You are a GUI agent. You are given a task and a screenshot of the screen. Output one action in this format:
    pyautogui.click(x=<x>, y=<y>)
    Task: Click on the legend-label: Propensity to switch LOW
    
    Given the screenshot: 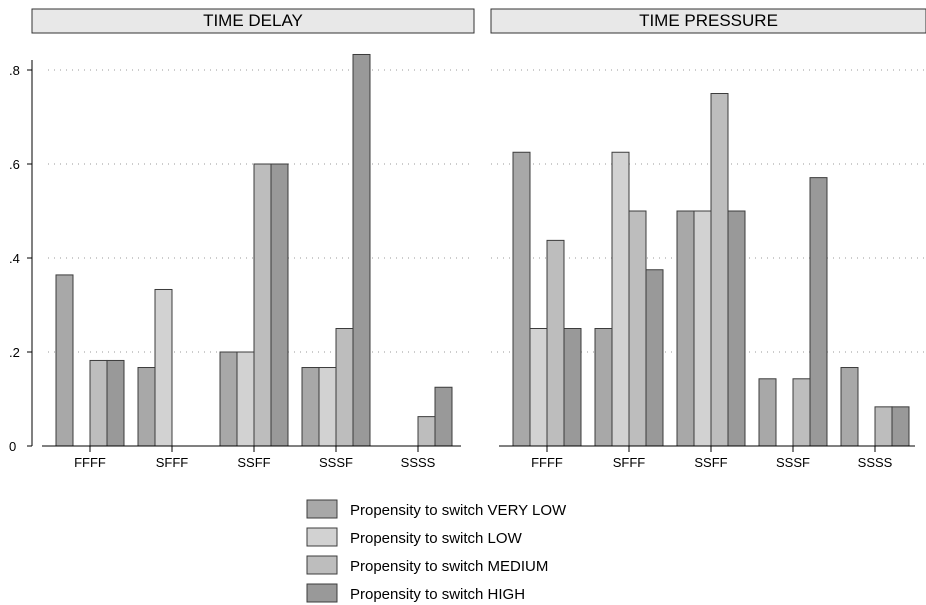 What is the action you would take?
    pyautogui.click(x=436, y=538)
    